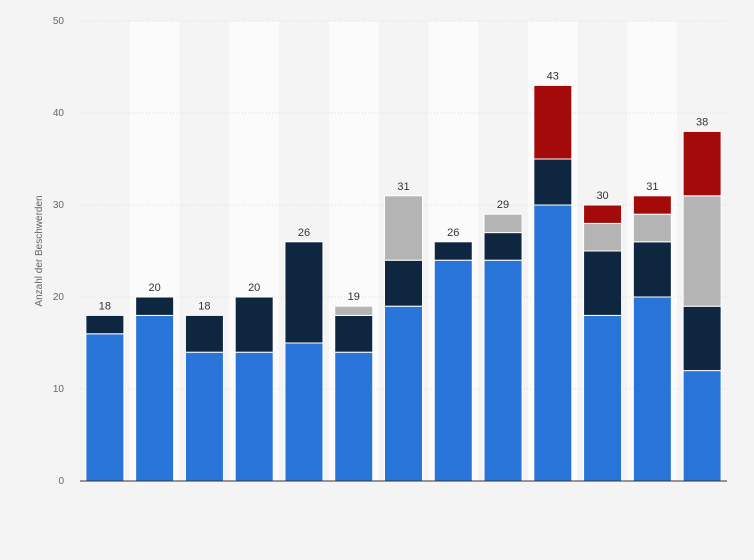 The height and width of the screenshot is (560, 754). Describe the element at coordinates (59, 251) in the screenshot. I see `y-axis-ticks: 0 10 20 30 40 50` at that location.